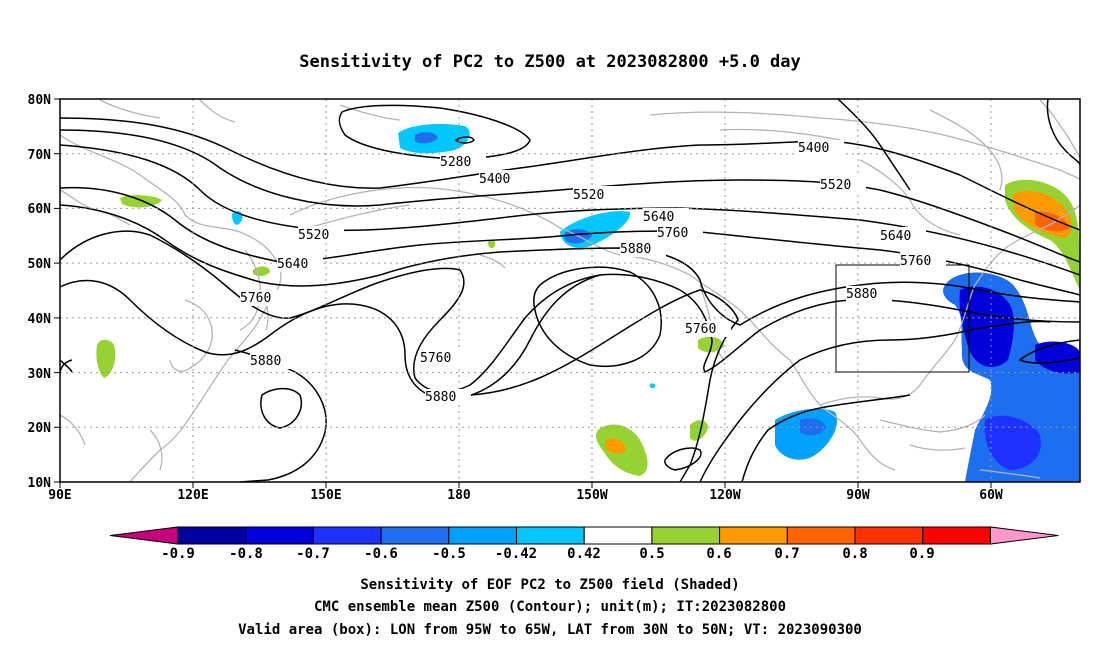  Describe the element at coordinates (178, 554) in the screenshot. I see `colorbar-label-minus-0.9: -0.9` at that location.